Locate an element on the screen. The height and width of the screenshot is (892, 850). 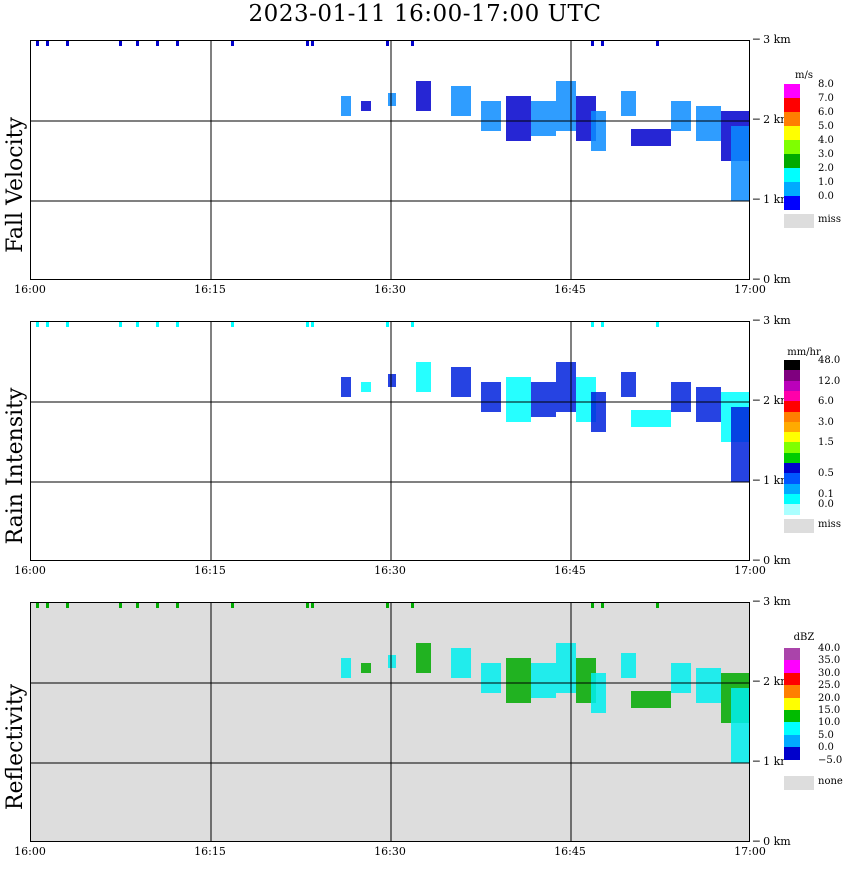
legend-label: 6.0 is located at coordinates (826, 402).